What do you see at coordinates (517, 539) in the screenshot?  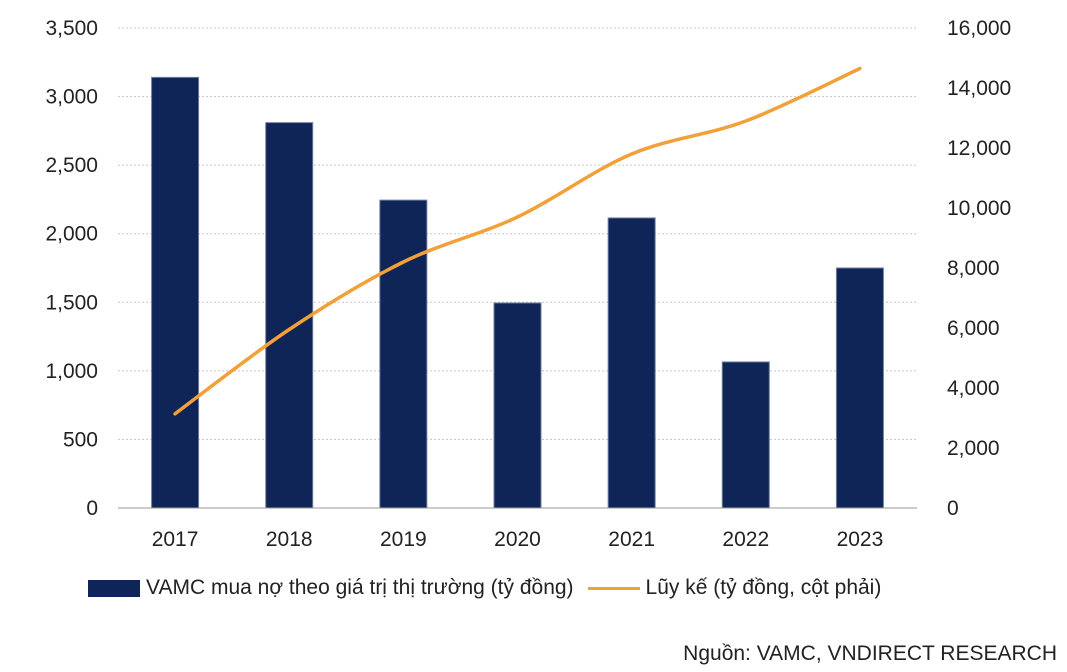 I see `x-tick-label: 2020` at bounding box center [517, 539].